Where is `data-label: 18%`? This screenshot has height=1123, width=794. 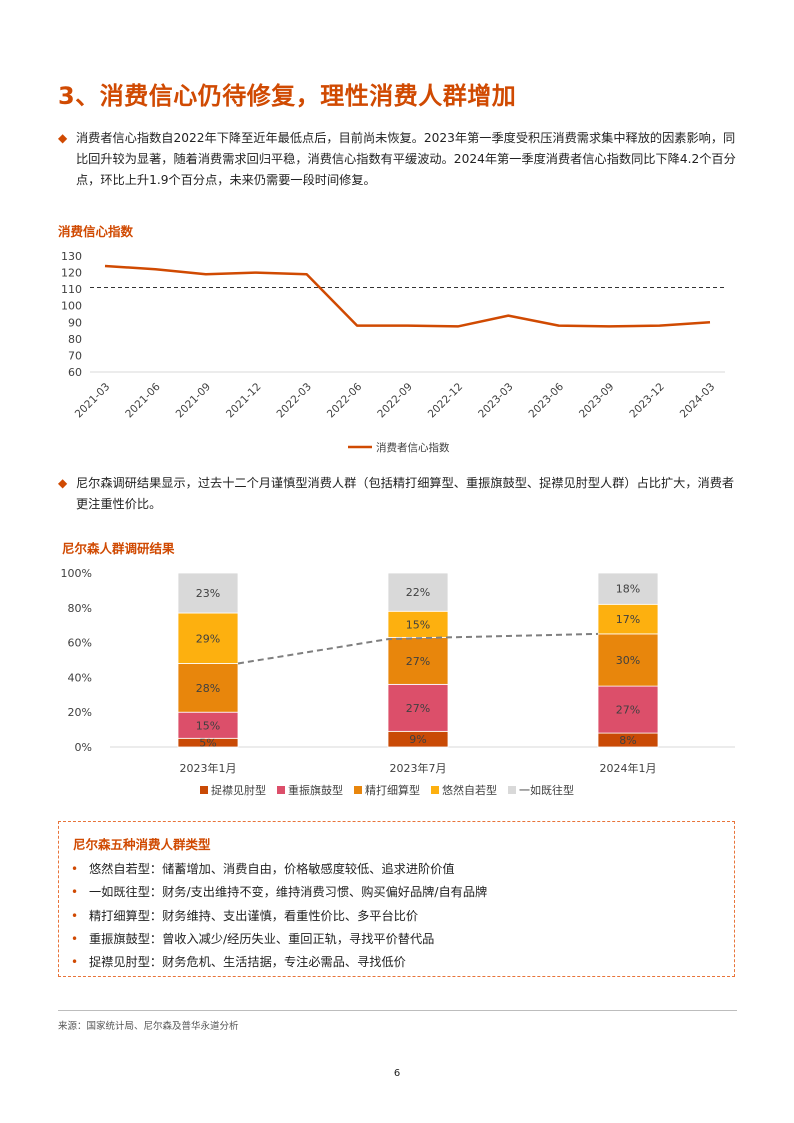 data-label: 18% is located at coordinates (628, 589).